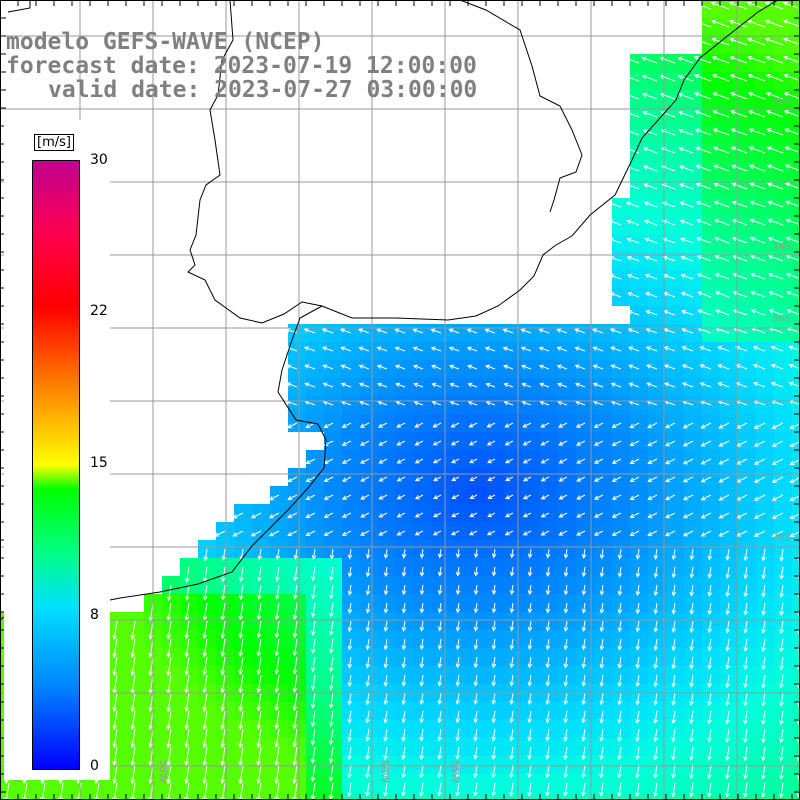 This screenshot has height=800, width=800. Describe the element at coordinates (384, 771) in the screenshot. I see `longitude-label: 56W` at that location.